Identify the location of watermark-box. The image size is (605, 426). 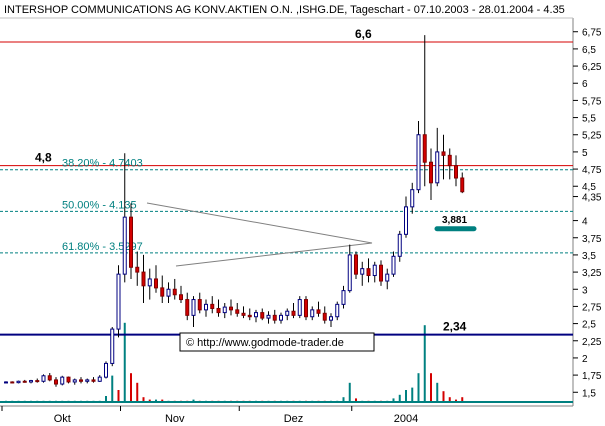
(277, 342).